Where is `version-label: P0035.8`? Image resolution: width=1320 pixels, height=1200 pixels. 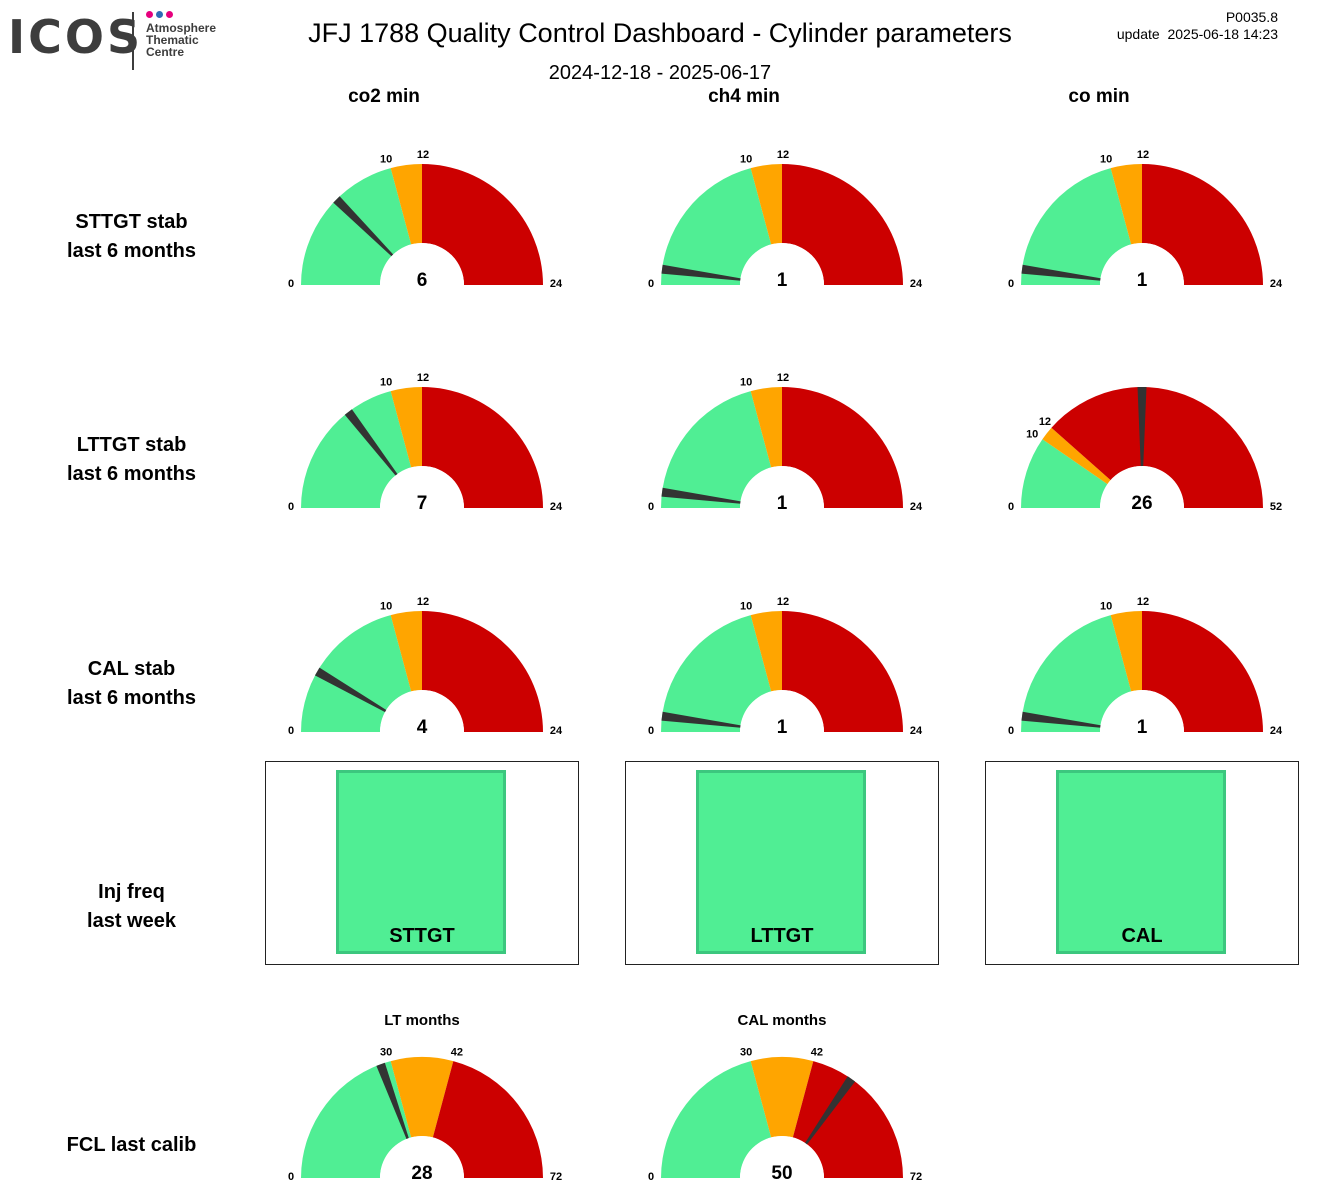
version-label: P0035.8 is located at coordinates (1251, 17).